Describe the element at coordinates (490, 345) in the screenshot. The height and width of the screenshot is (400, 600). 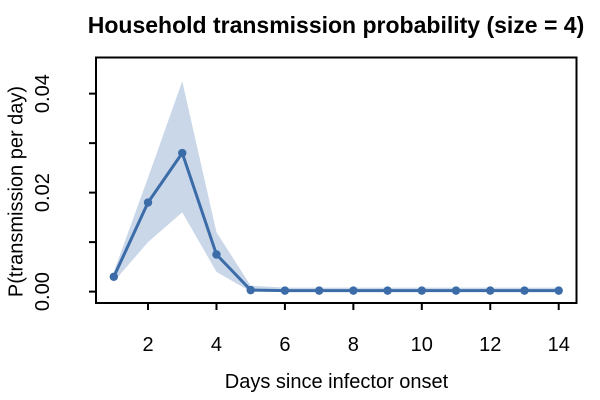
I see `x-tick-label: 12` at that location.